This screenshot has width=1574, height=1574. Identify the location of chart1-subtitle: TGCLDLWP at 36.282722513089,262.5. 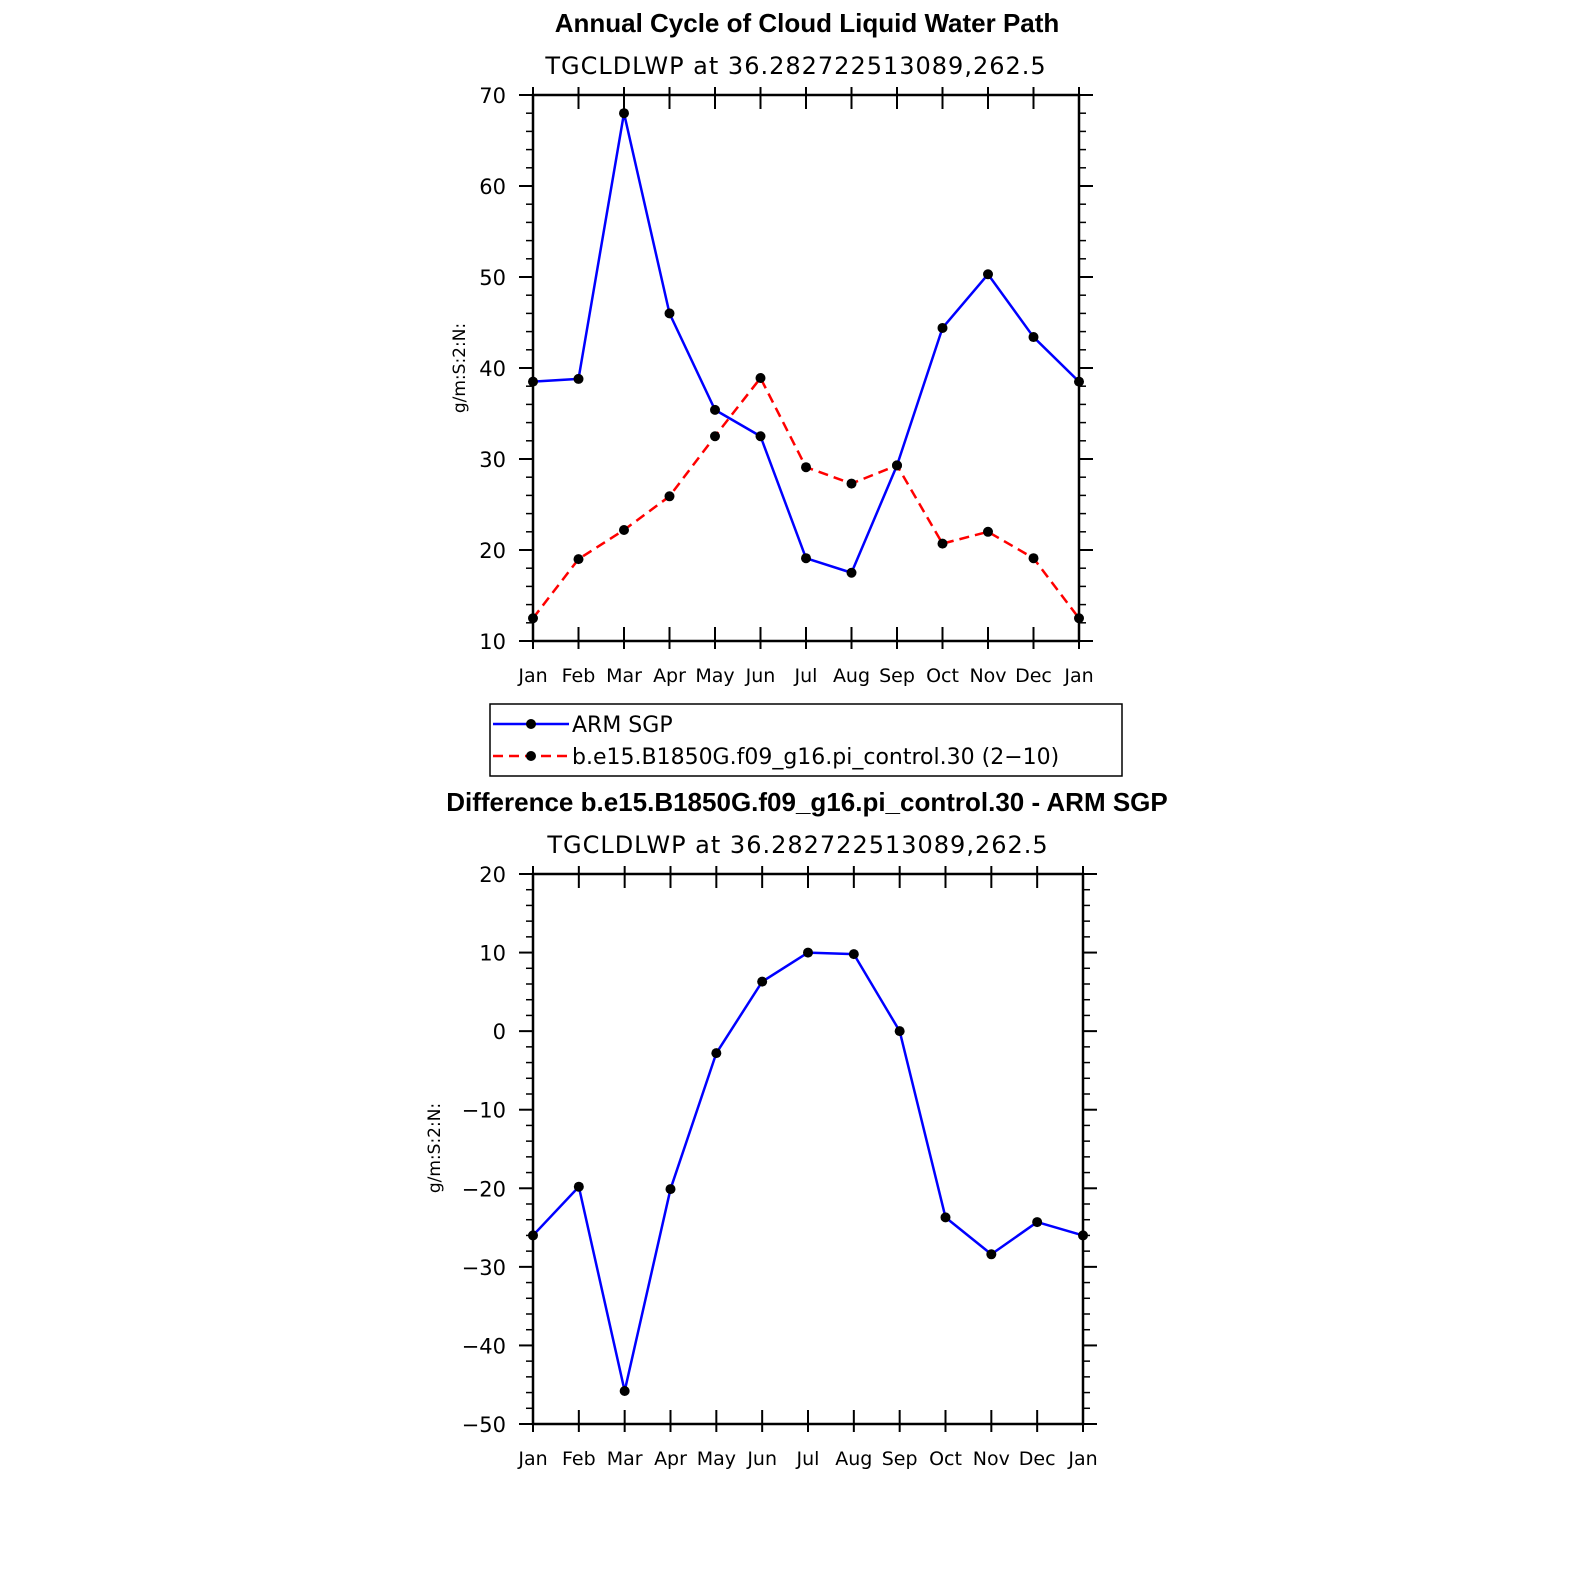
(795, 66).